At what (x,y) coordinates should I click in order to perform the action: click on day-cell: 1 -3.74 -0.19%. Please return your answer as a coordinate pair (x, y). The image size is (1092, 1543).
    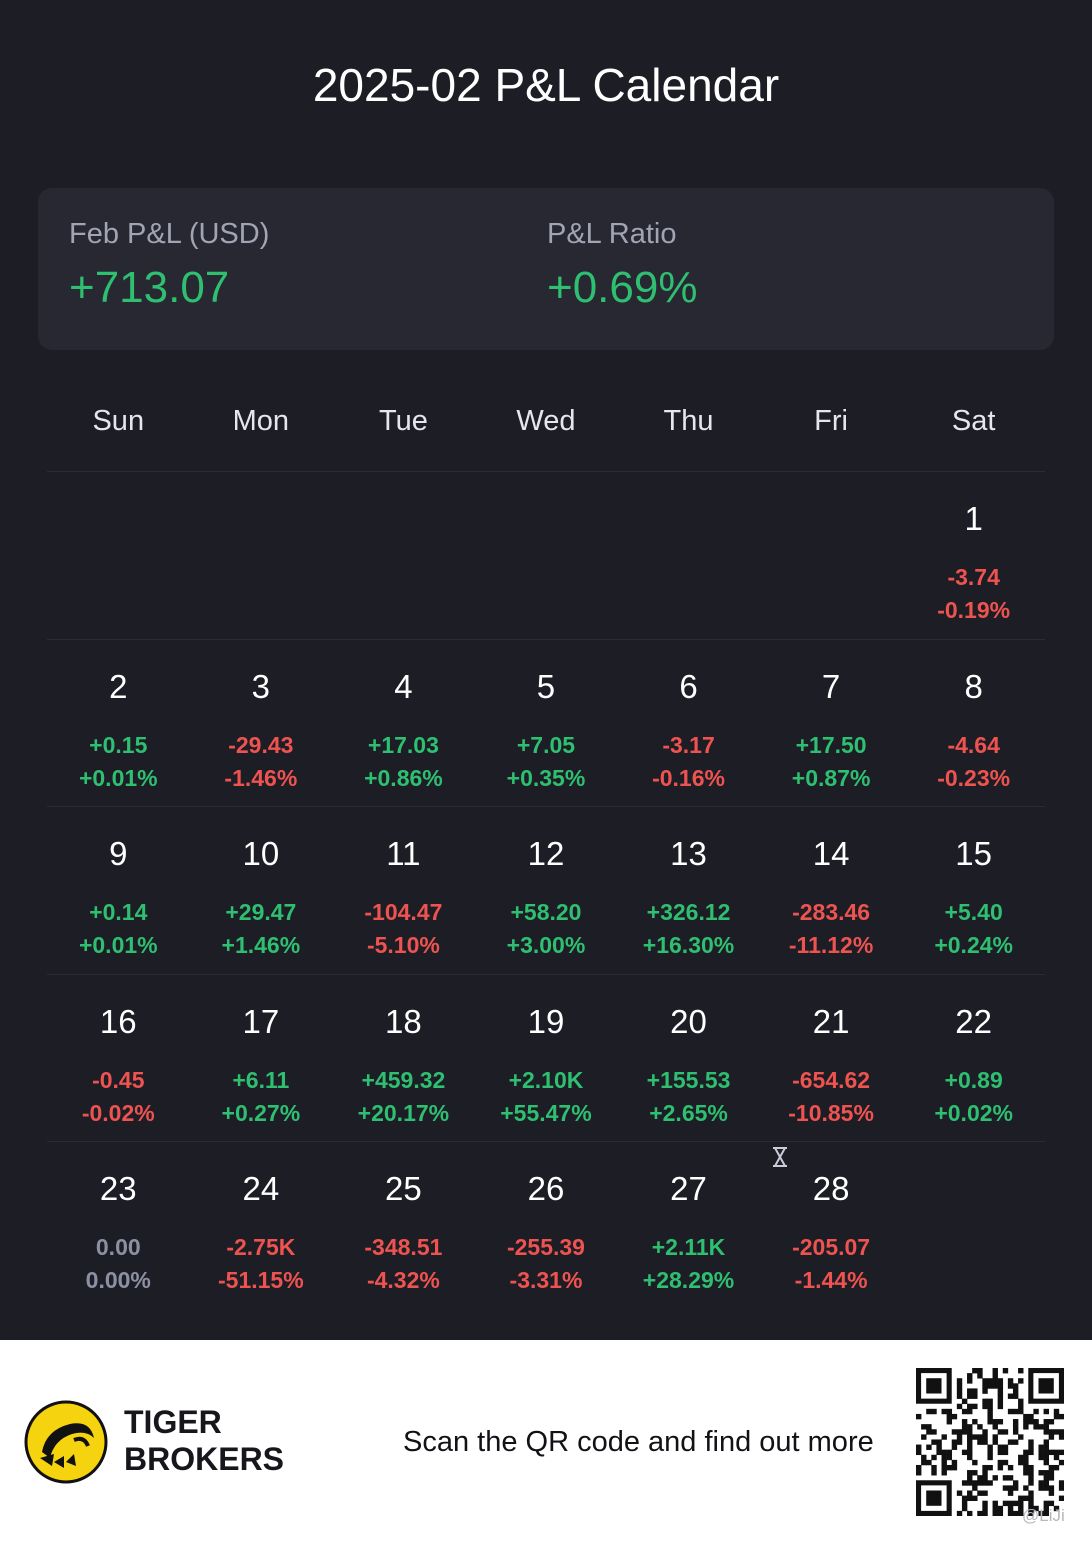
    Looking at the image, I should click on (973, 555).